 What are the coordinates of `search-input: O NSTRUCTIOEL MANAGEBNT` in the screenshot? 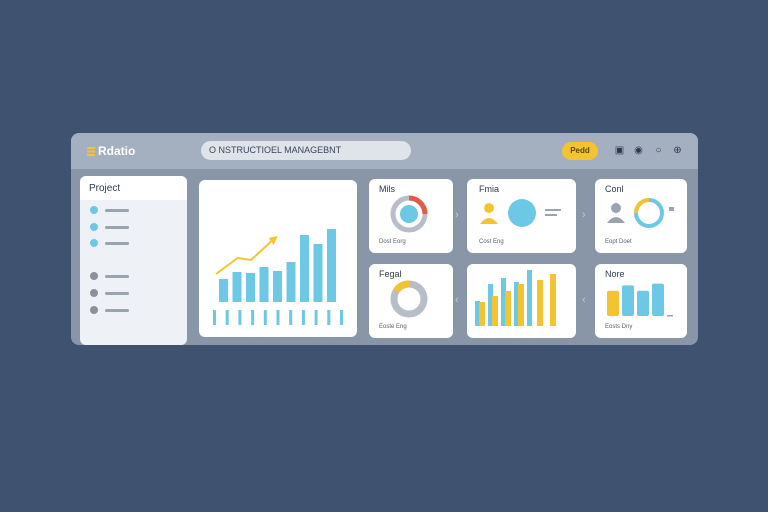 It's located at (306, 150).